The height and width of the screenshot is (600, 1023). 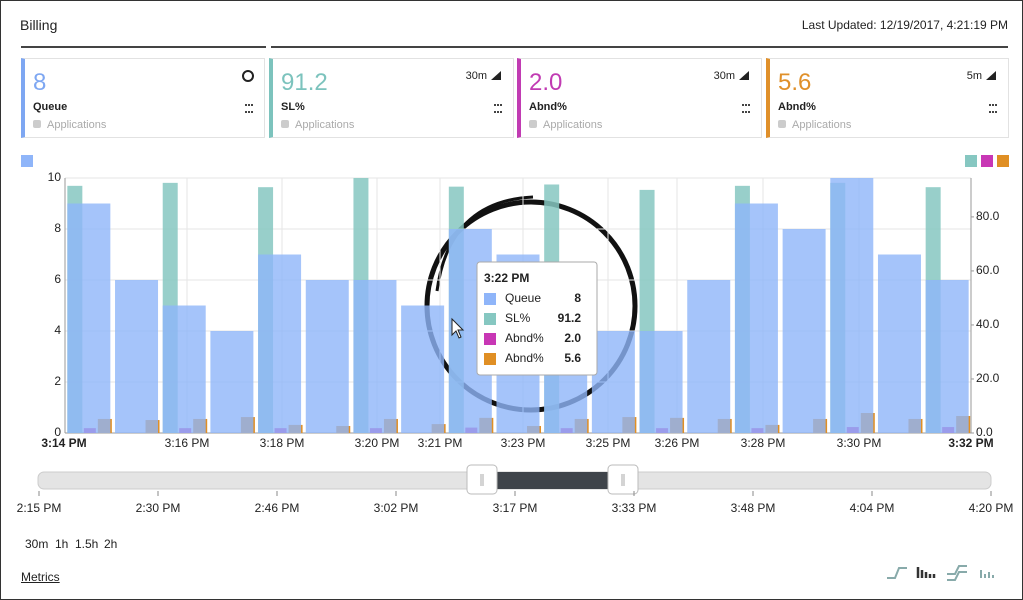 What do you see at coordinates (639, 47) in the screenshot?
I see `divider` at bounding box center [639, 47].